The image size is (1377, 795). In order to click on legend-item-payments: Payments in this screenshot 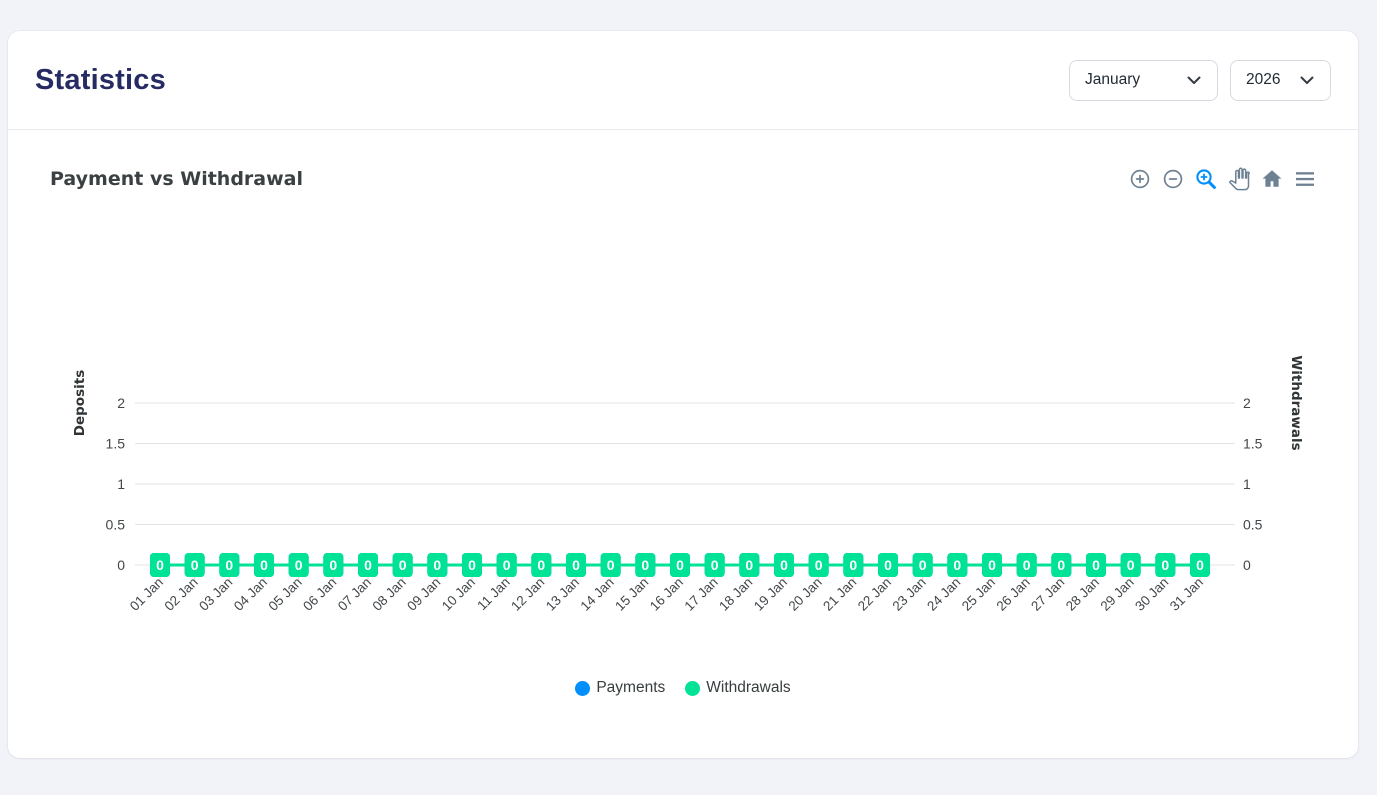, I will do `click(620, 688)`.